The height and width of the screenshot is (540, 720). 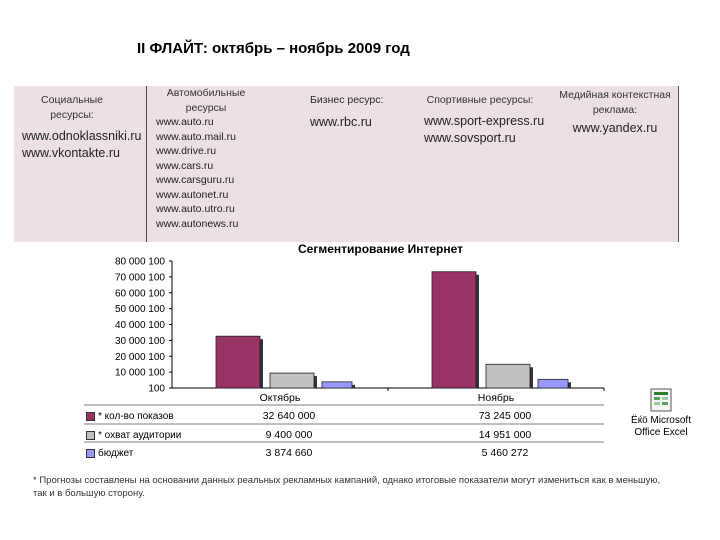 I want to click on legend-label: * охват аудитории, so click(x=140, y=435).